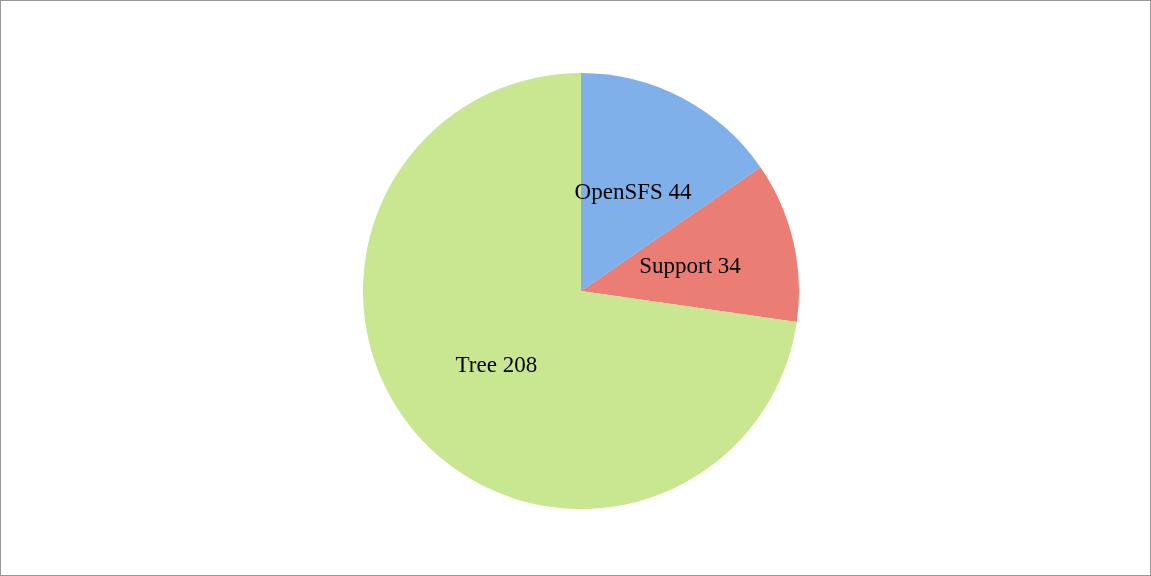  Describe the element at coordinates (633, 192) in the screenshot. I see `slice-label: OpenSFS 44` at that location.